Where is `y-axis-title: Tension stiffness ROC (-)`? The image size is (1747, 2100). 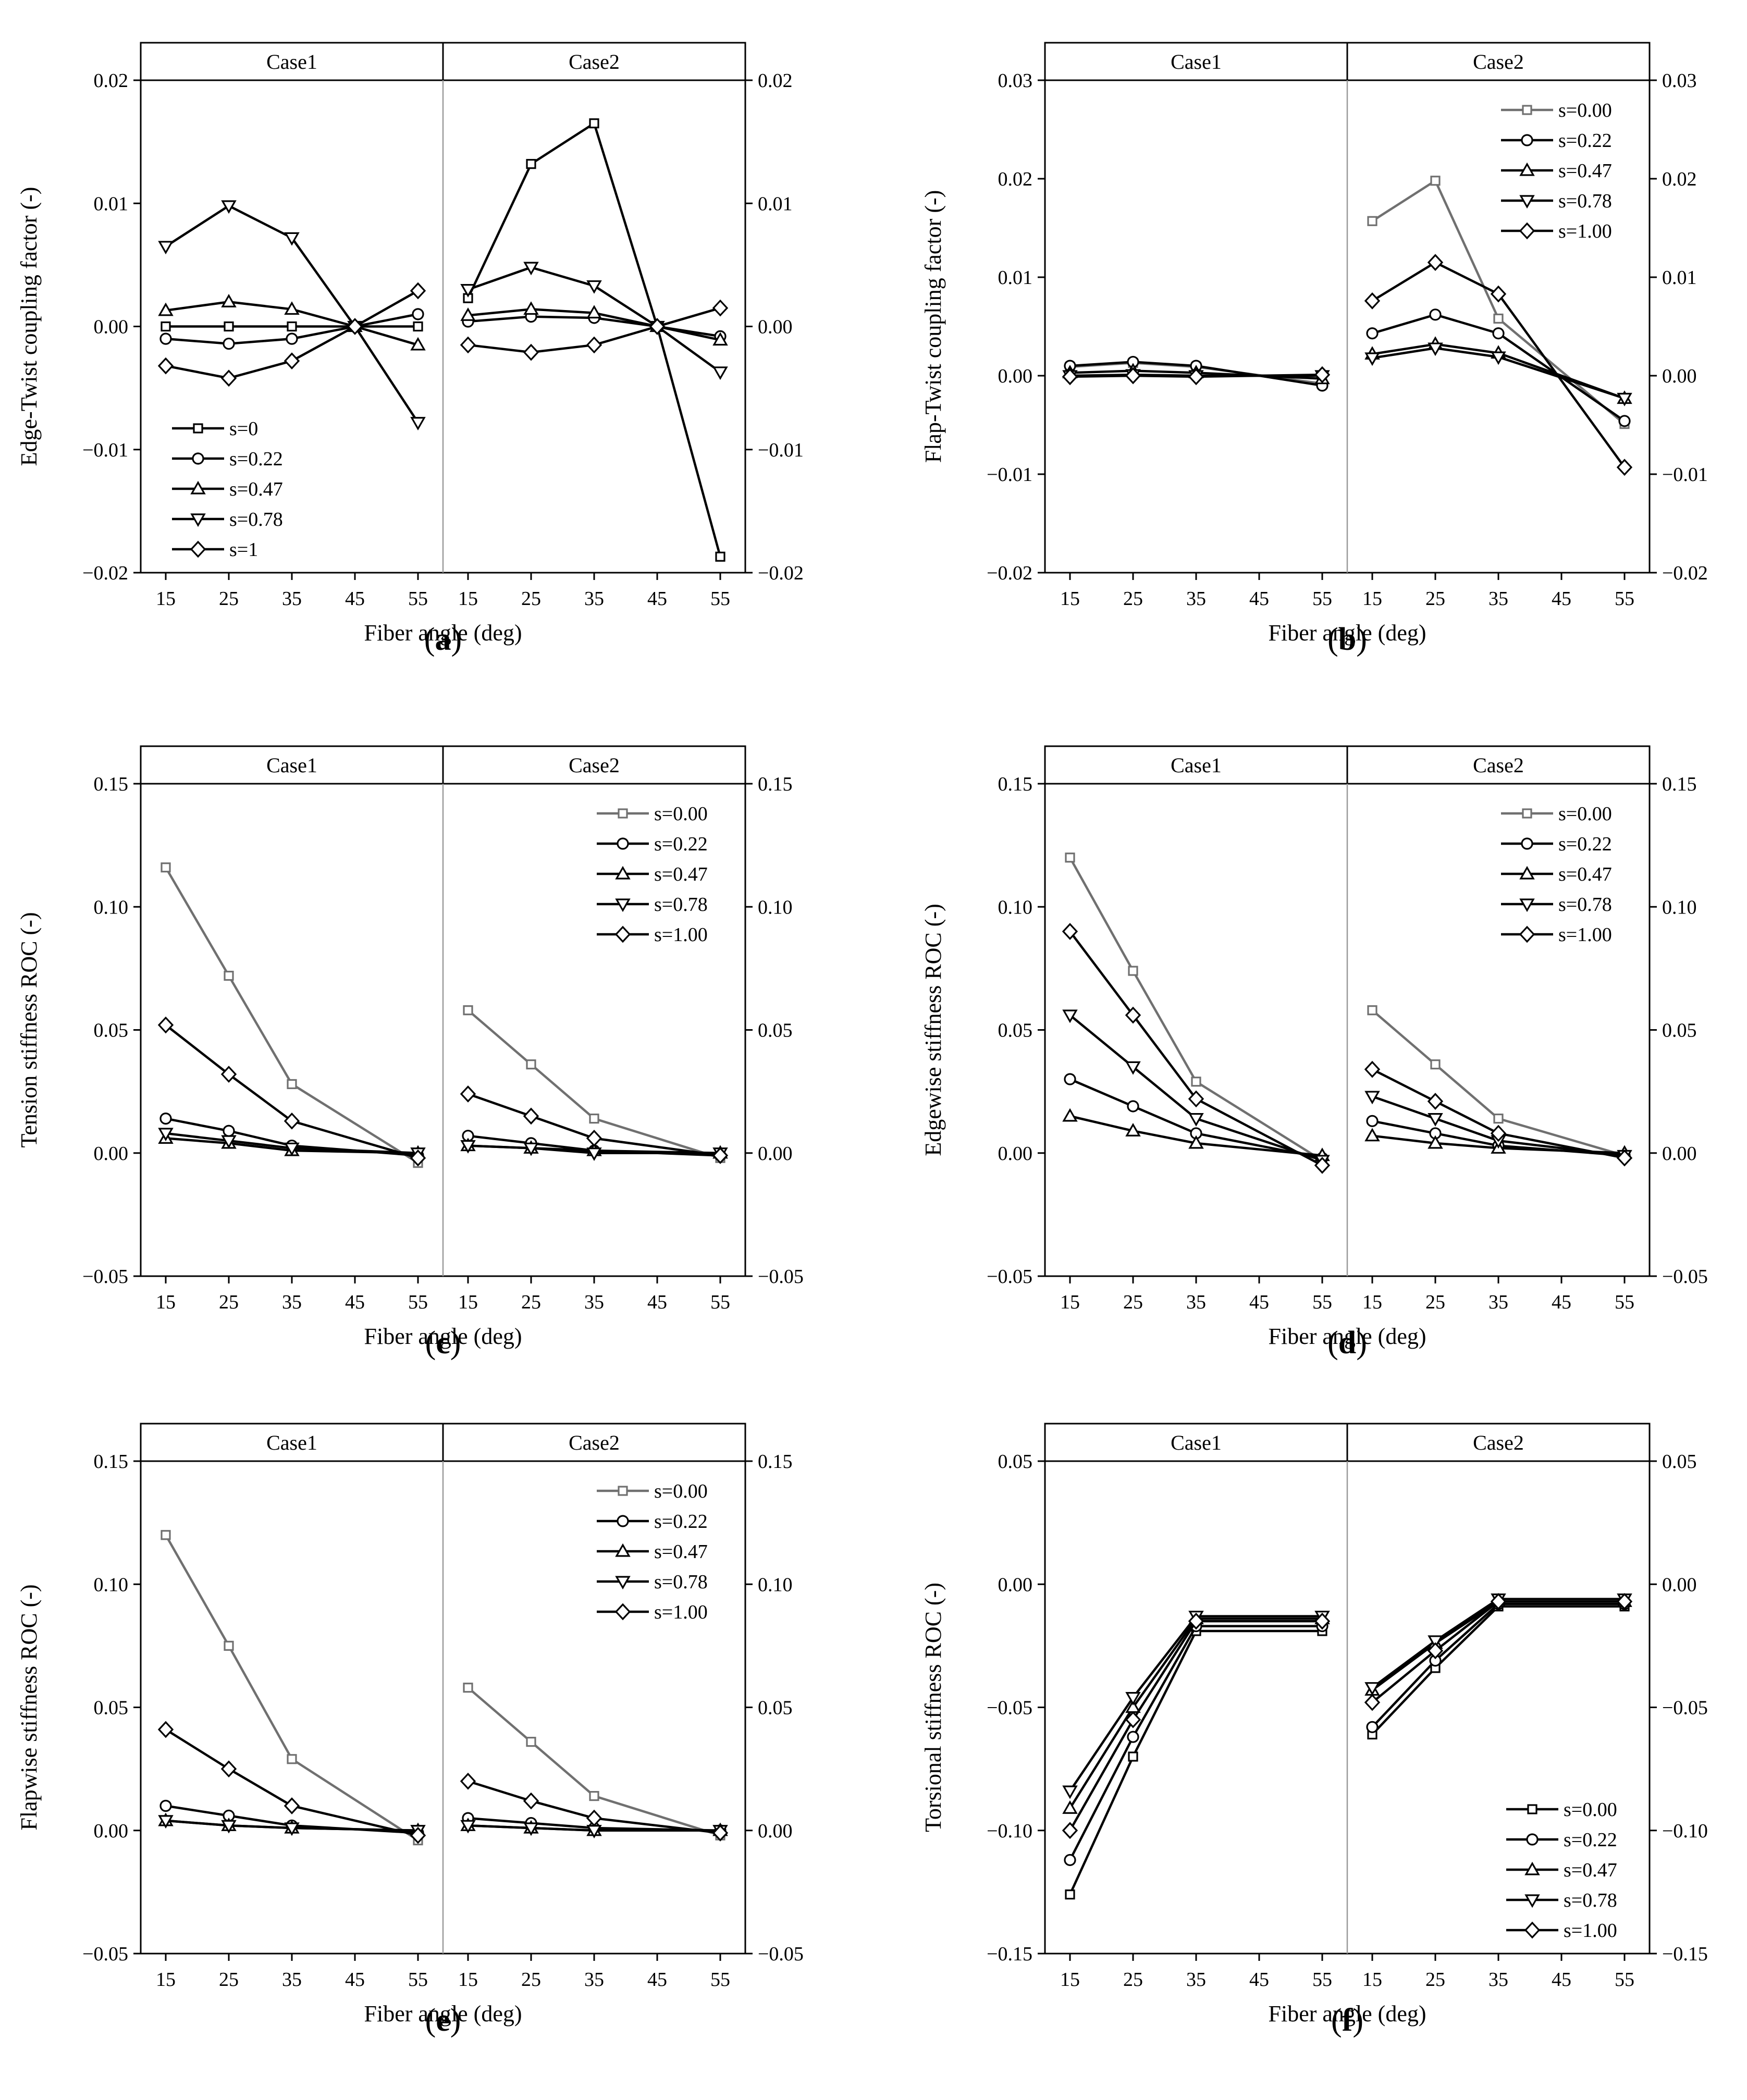
y-axis-title: Tension stiffness ROC (-) is located at coordinates (29, 1030).